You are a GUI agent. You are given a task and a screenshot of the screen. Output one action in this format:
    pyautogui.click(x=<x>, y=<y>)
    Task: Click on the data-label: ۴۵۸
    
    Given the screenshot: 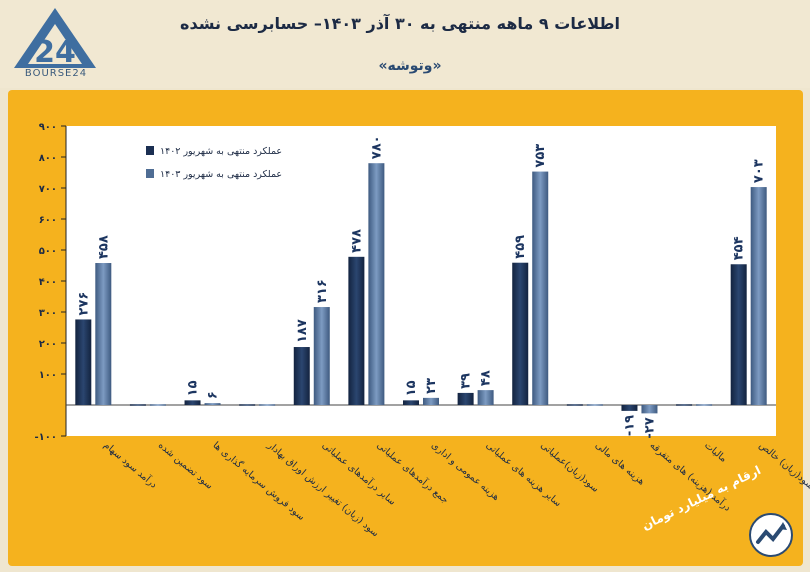 What is the action you would take?
    pyautogui.click(x=103, y=247)
    